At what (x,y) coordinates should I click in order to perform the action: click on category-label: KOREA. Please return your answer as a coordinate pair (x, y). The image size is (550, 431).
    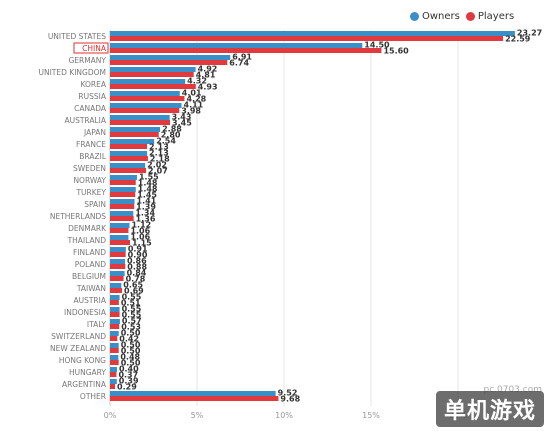
    Looking at the image, I should click on (94, 84).